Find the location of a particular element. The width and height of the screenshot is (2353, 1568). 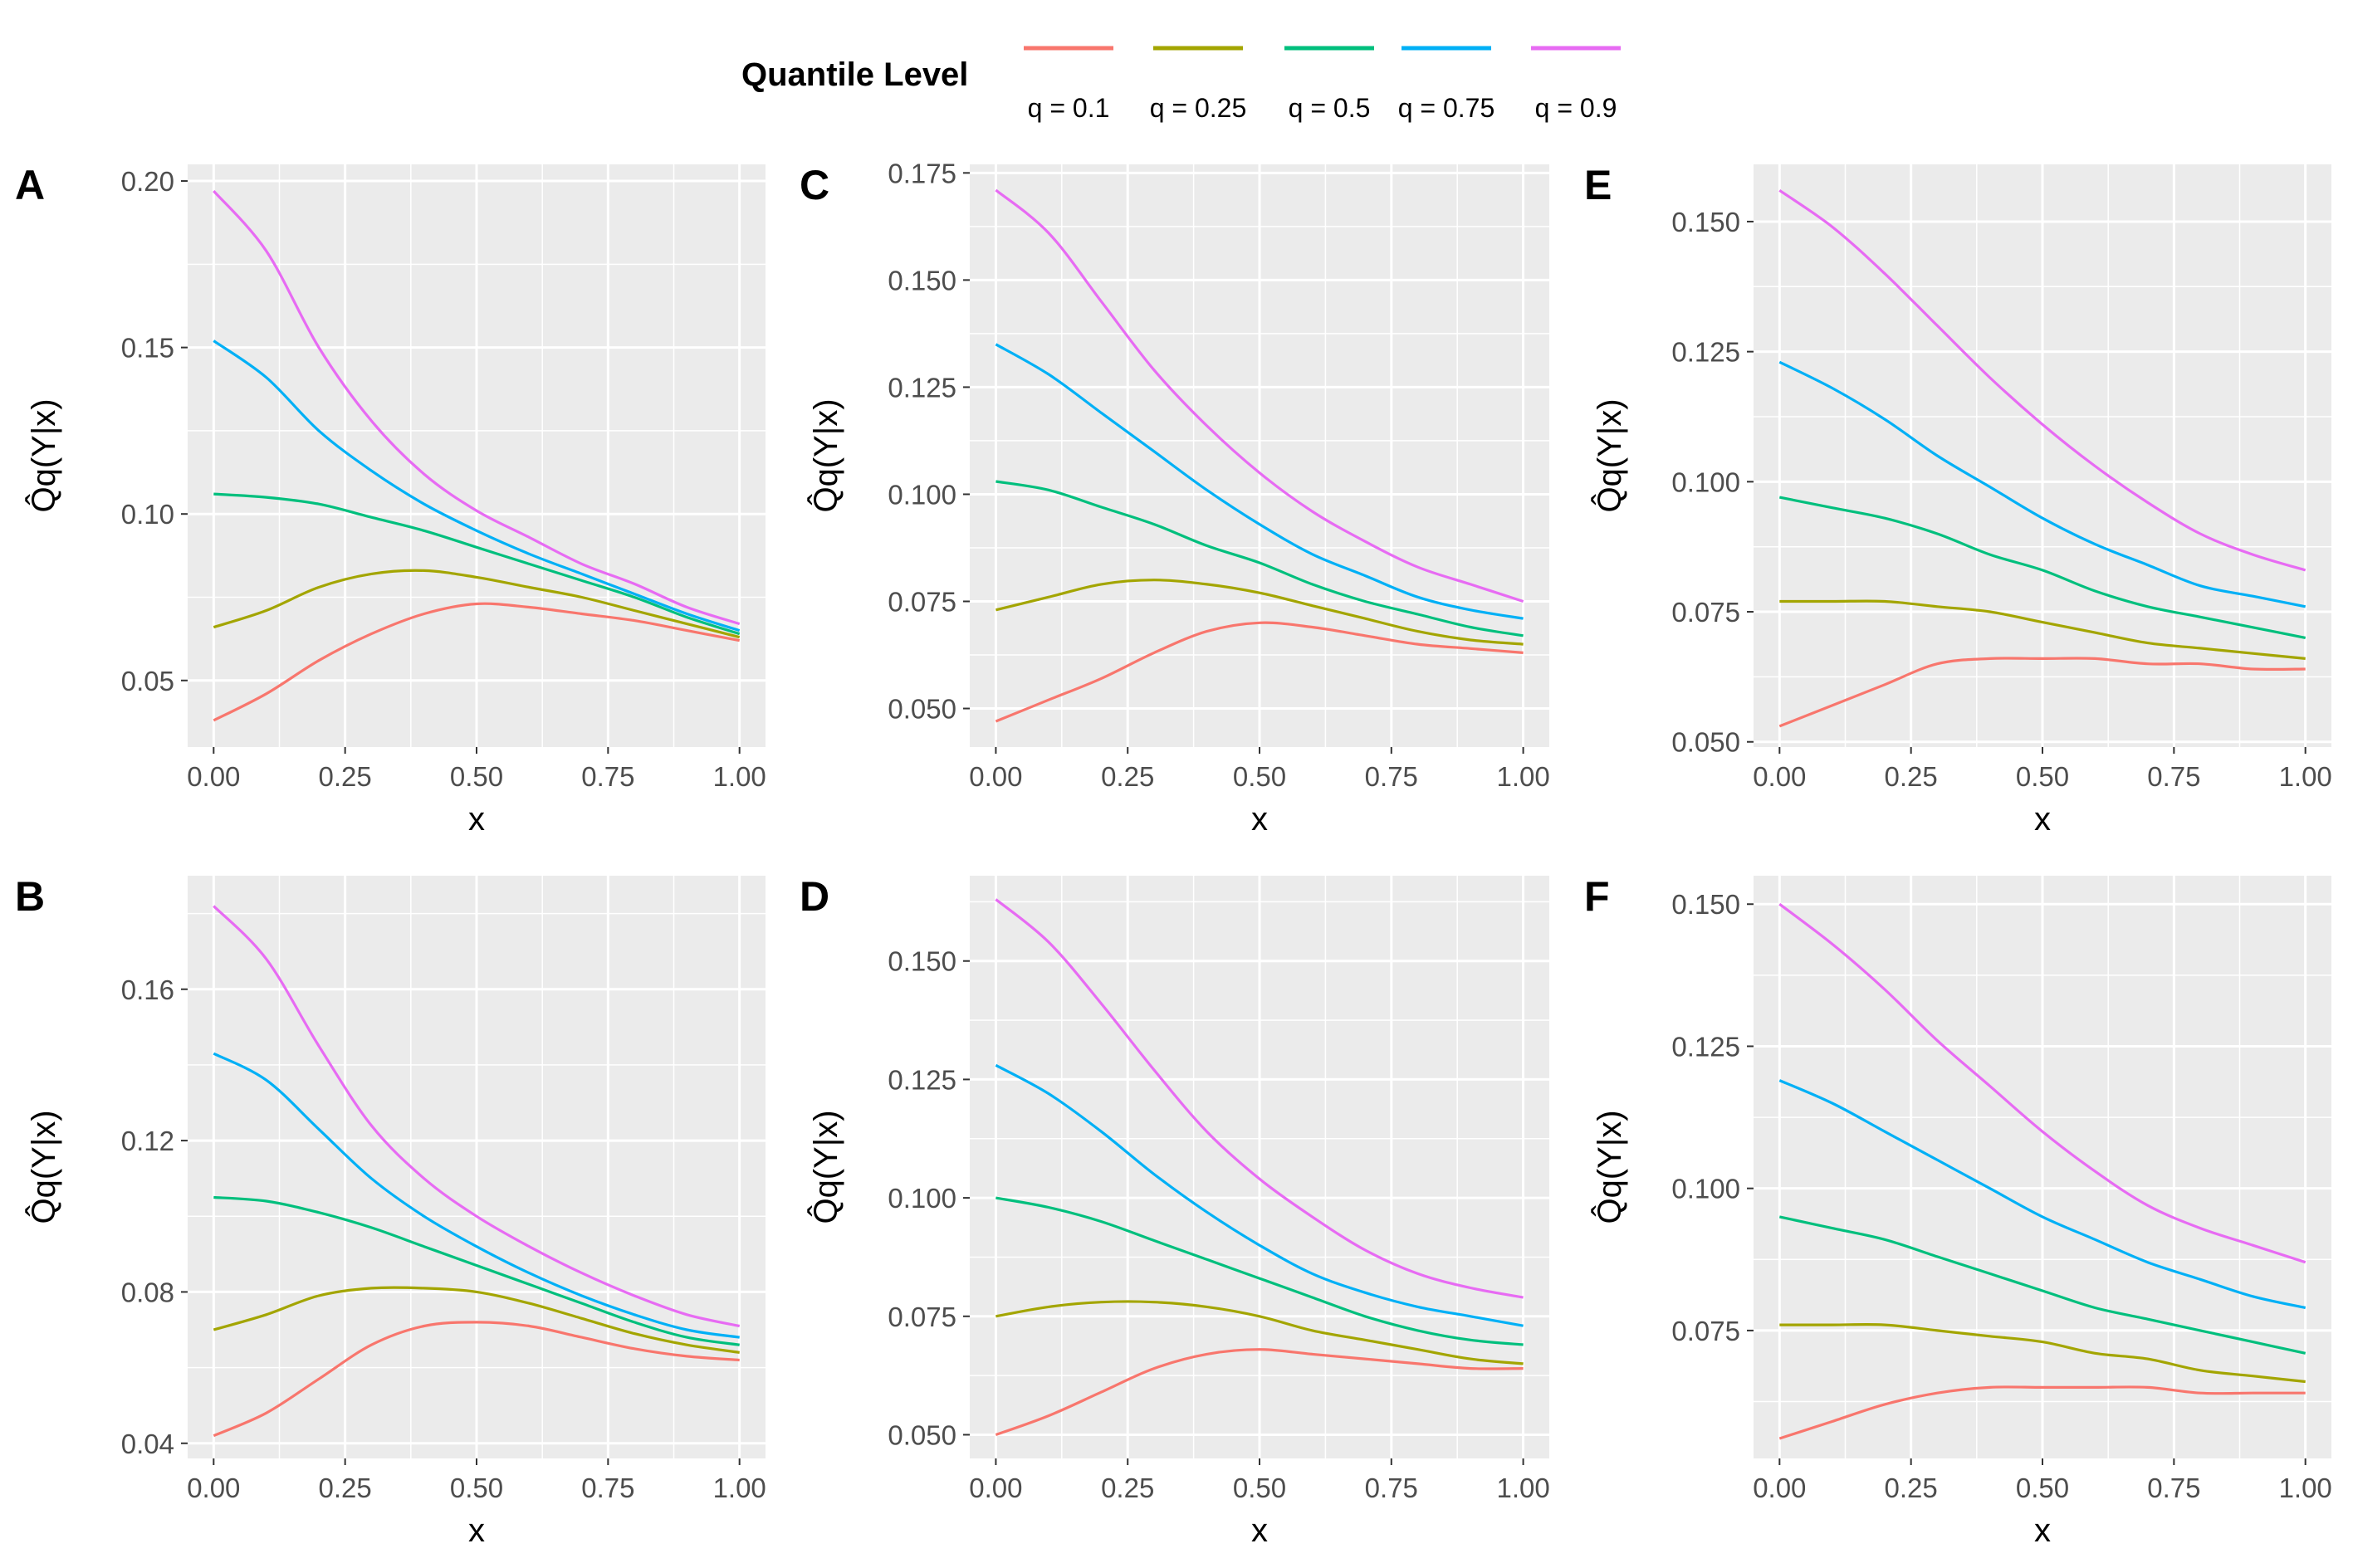

y-tick-label: 0.175 is located at coordinates (922, 173).